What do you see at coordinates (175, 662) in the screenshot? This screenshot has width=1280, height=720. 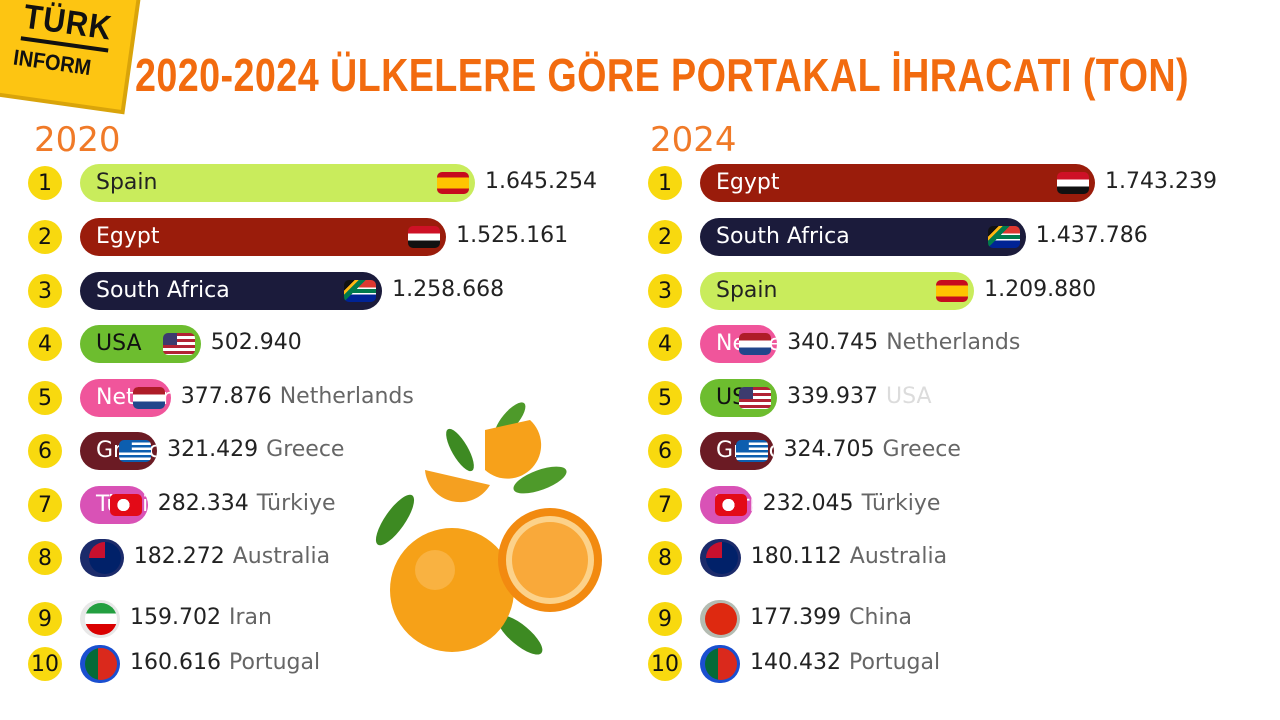 I see `export-value: 160.616` at bounding box center [175, 662].